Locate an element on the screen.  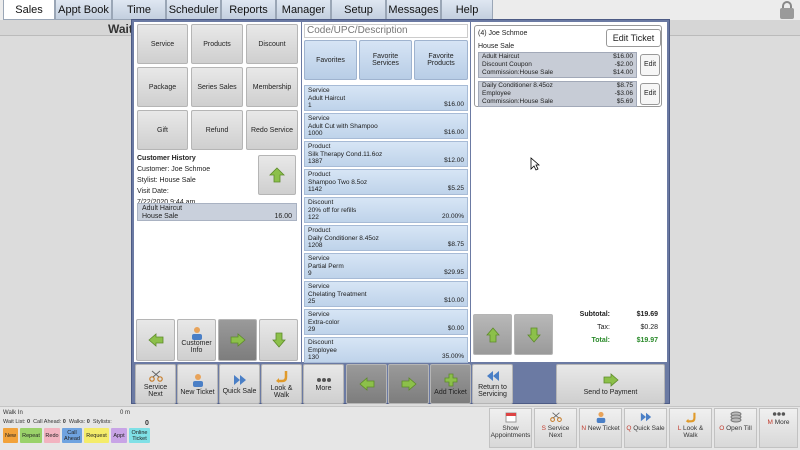
ticket-up-button is located at coordinates (492, 334).